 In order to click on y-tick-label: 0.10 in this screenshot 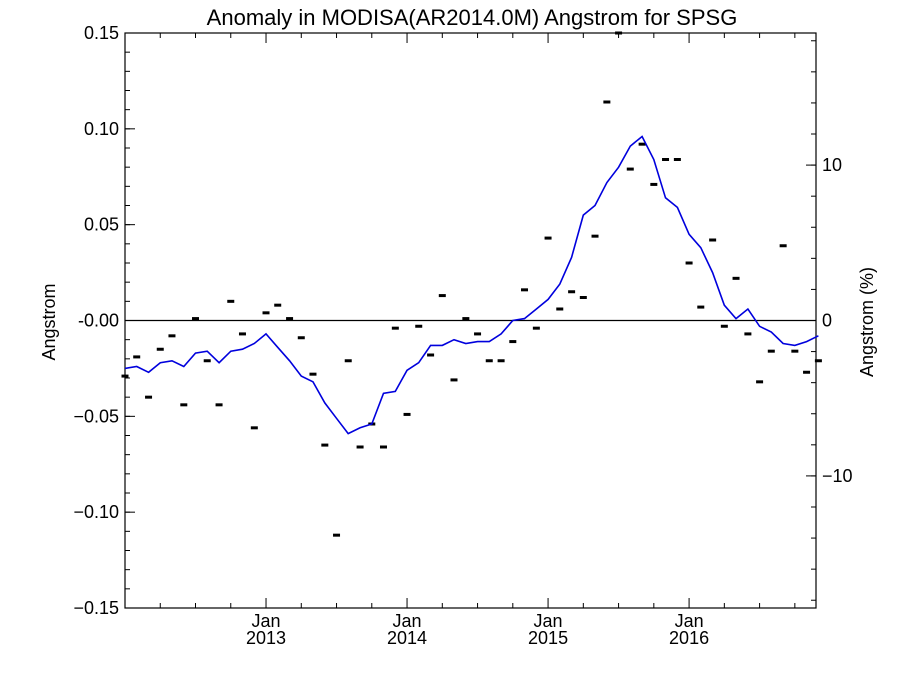, I will do `click(101, 129)`.